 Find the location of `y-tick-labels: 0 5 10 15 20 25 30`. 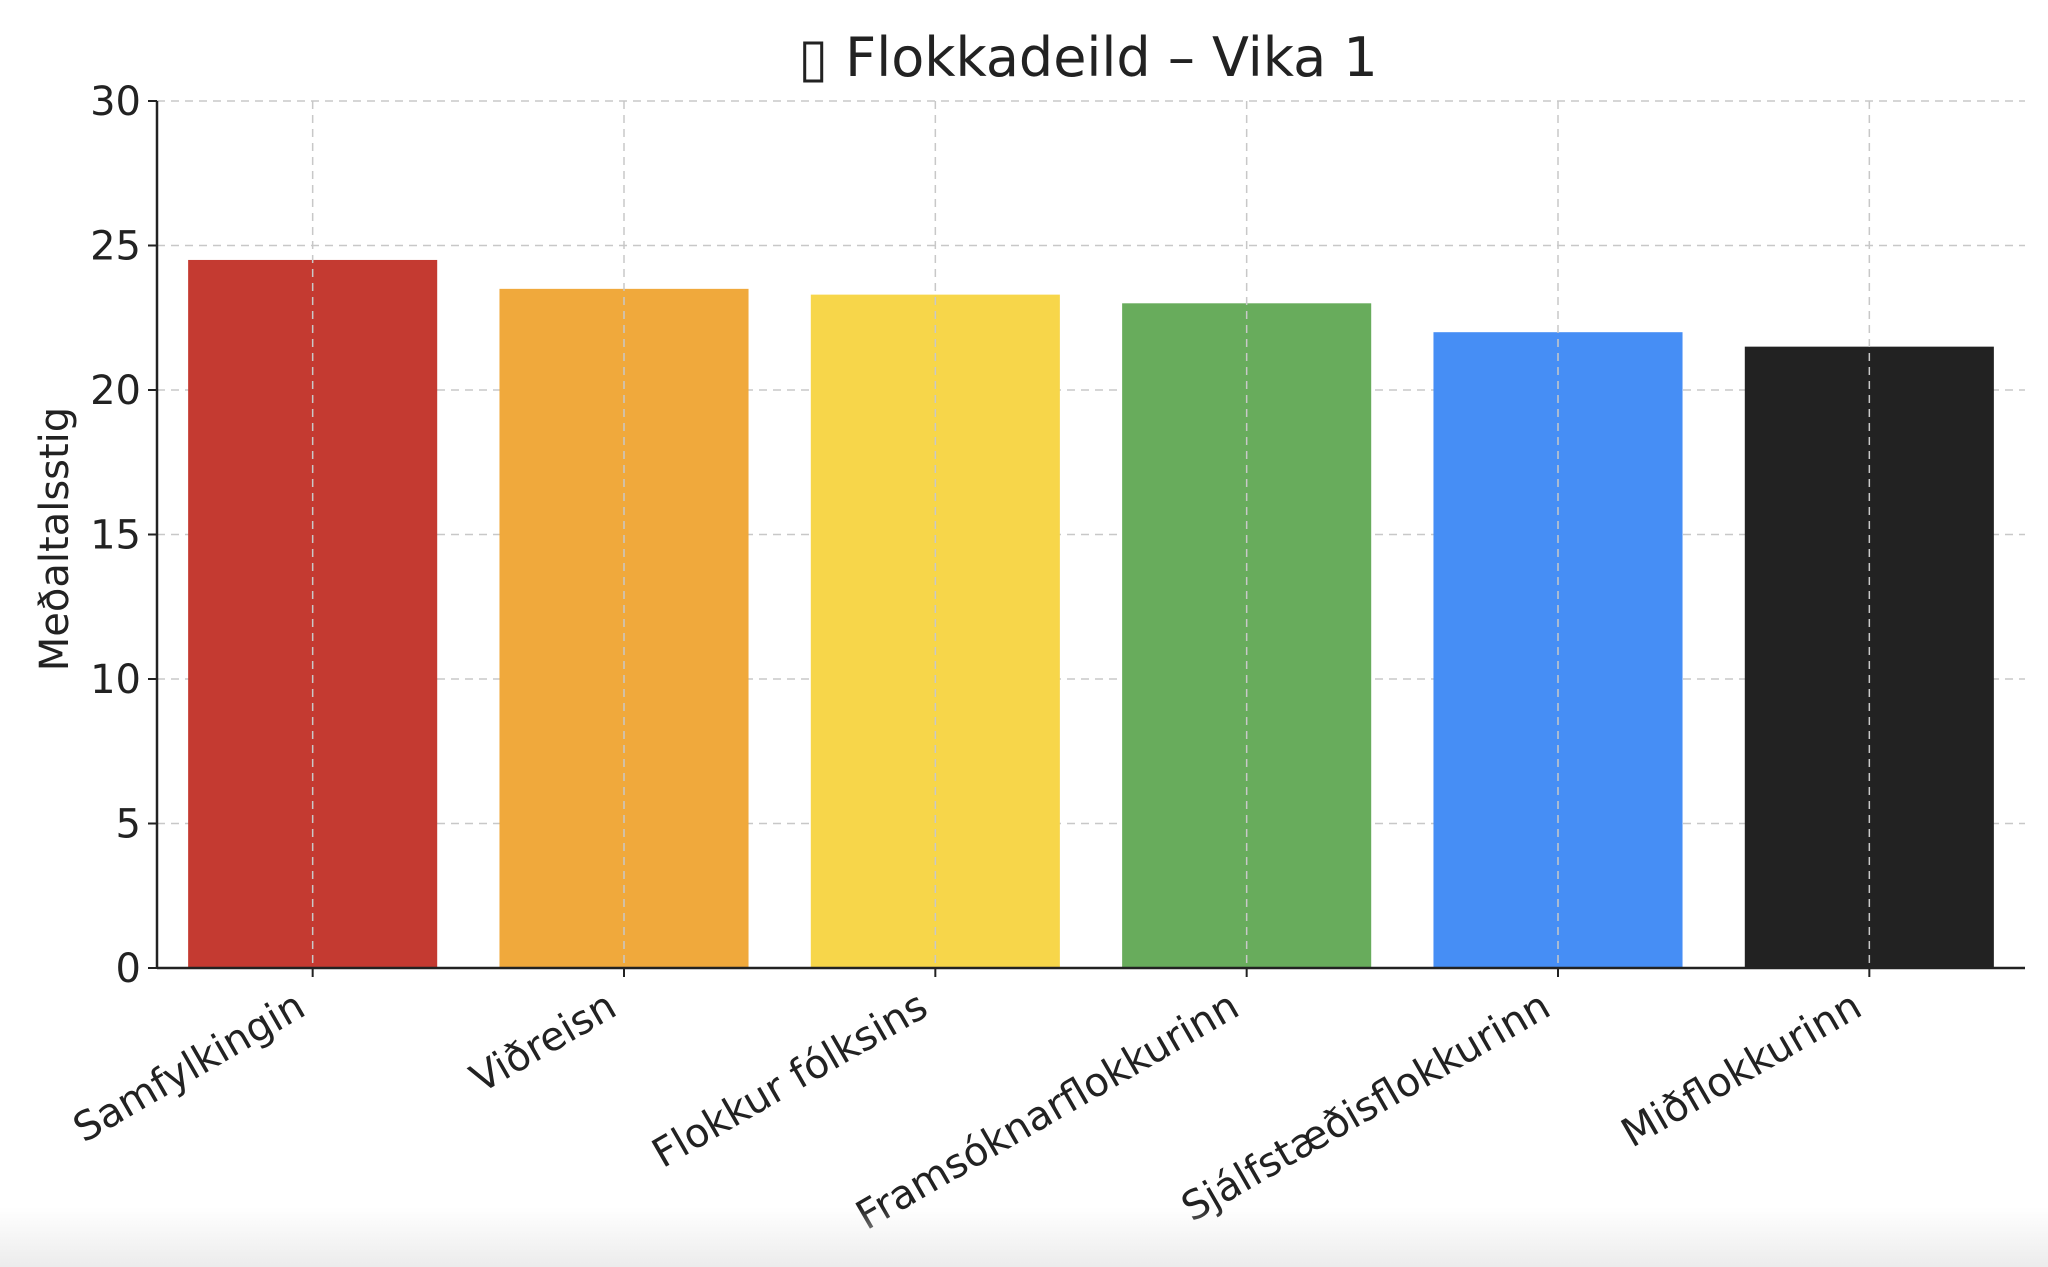

y-tick-labels: 0 5 10 15 20 25 30 is located at coordinates (115, 535).